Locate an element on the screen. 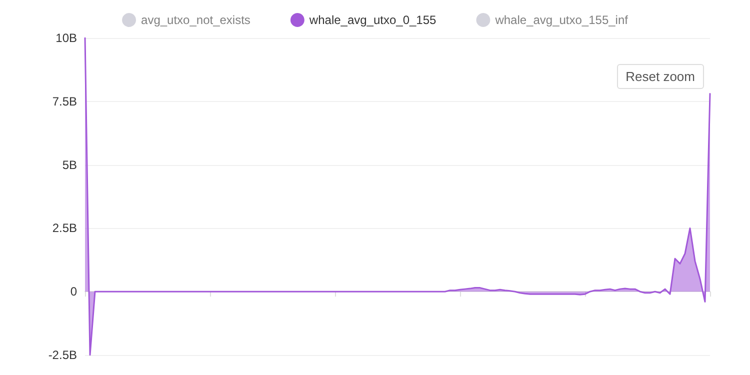 The image size is (750, 375). y-tick-label: 10B is located at coordinates (66, 38).